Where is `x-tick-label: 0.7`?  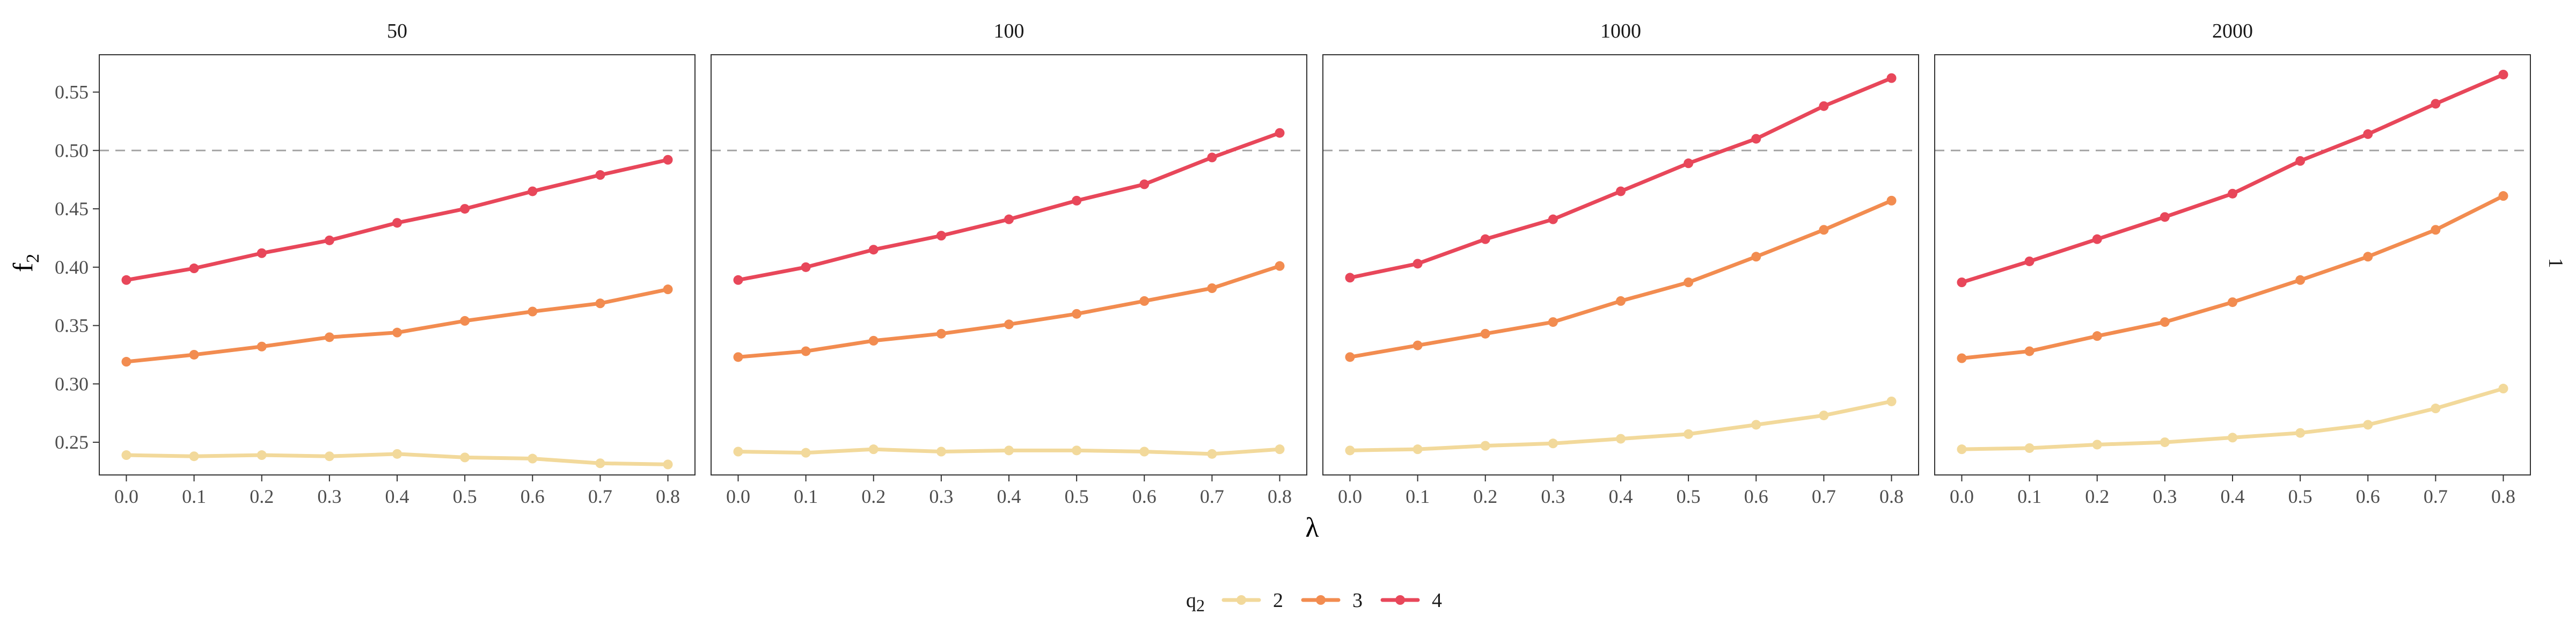
x-tick-label: 0.7 is located at coordinates (600, 496).